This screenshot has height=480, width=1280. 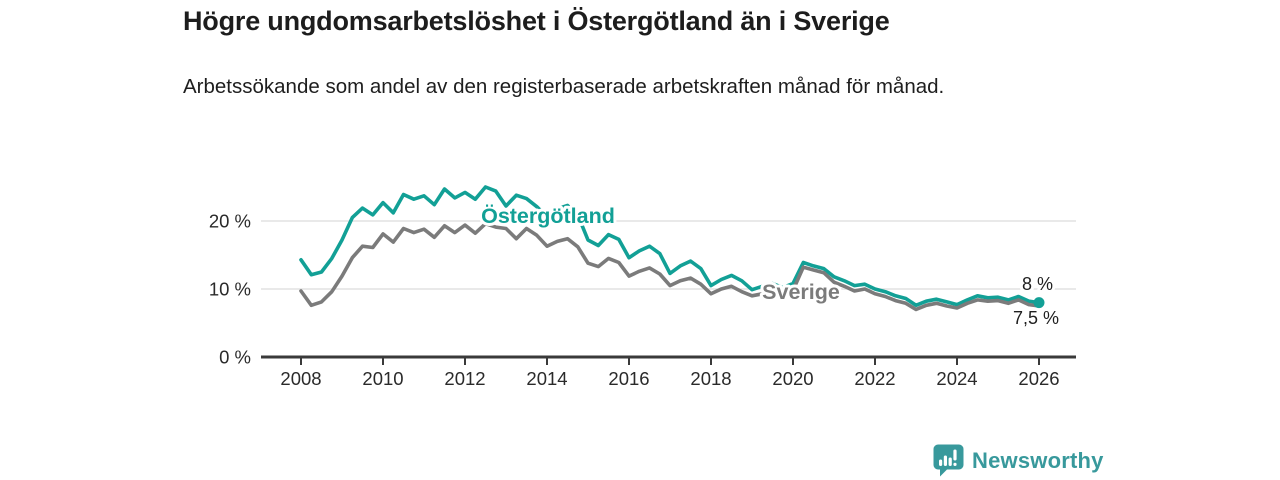 I want to click on x-tick-label-2018: 2018, so click(x=710, y=378).